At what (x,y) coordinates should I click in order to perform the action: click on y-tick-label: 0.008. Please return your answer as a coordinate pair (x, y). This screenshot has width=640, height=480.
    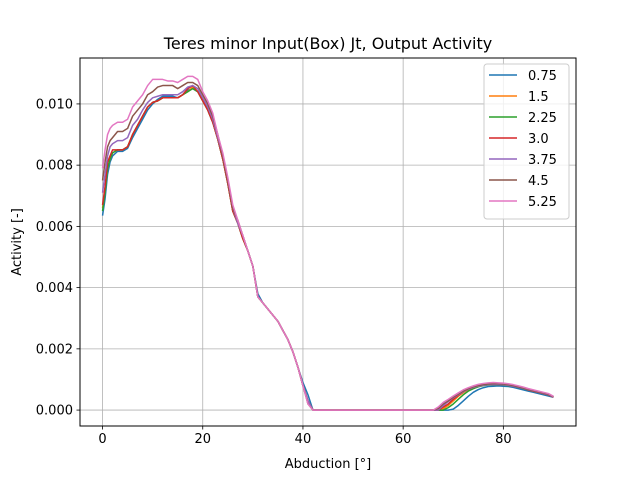
    Looking at the image, I should click on (54, 166).